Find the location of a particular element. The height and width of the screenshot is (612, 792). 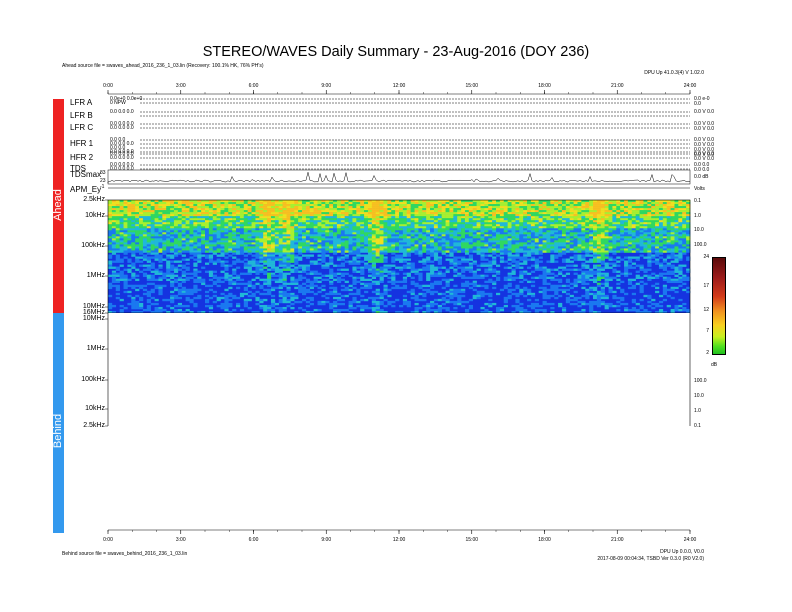

colorbar-tick-label: 7 is located at coordinates (707, 331).